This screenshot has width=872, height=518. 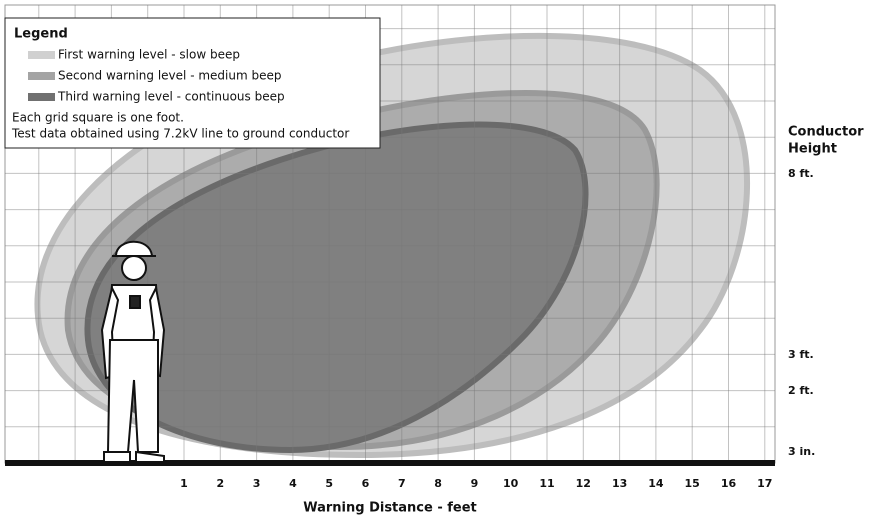 I want to click on x-tick-label: 12, so click(x=583, y=483).